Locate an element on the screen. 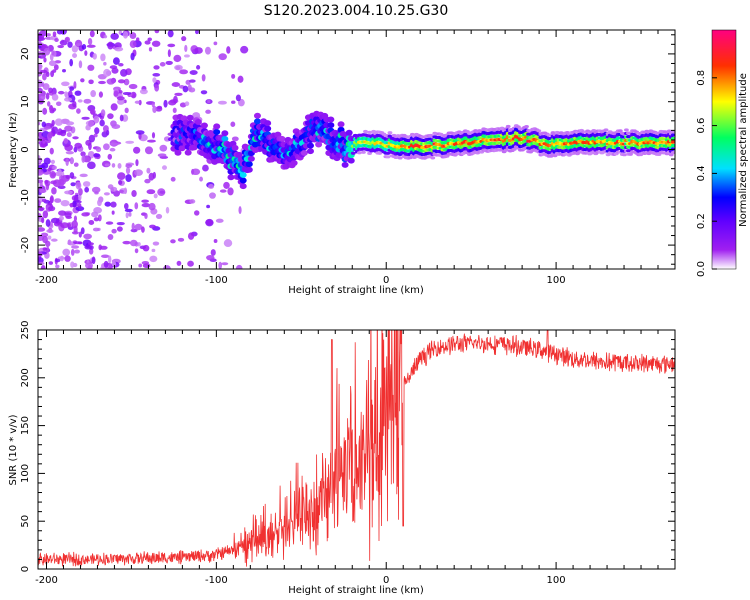  colorbar-tick-label: 0.6 is located at coordinates (701, 126).